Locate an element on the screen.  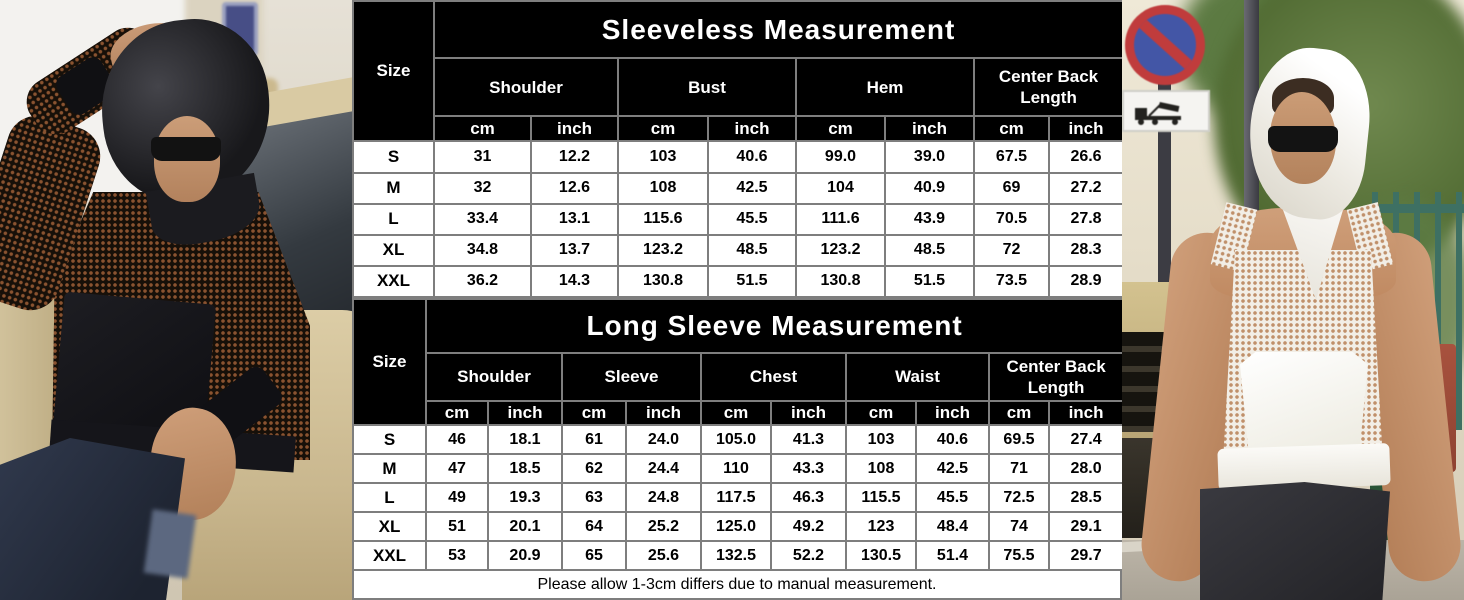
value-cell: 27.4 is located at coordinates (1086, 439).